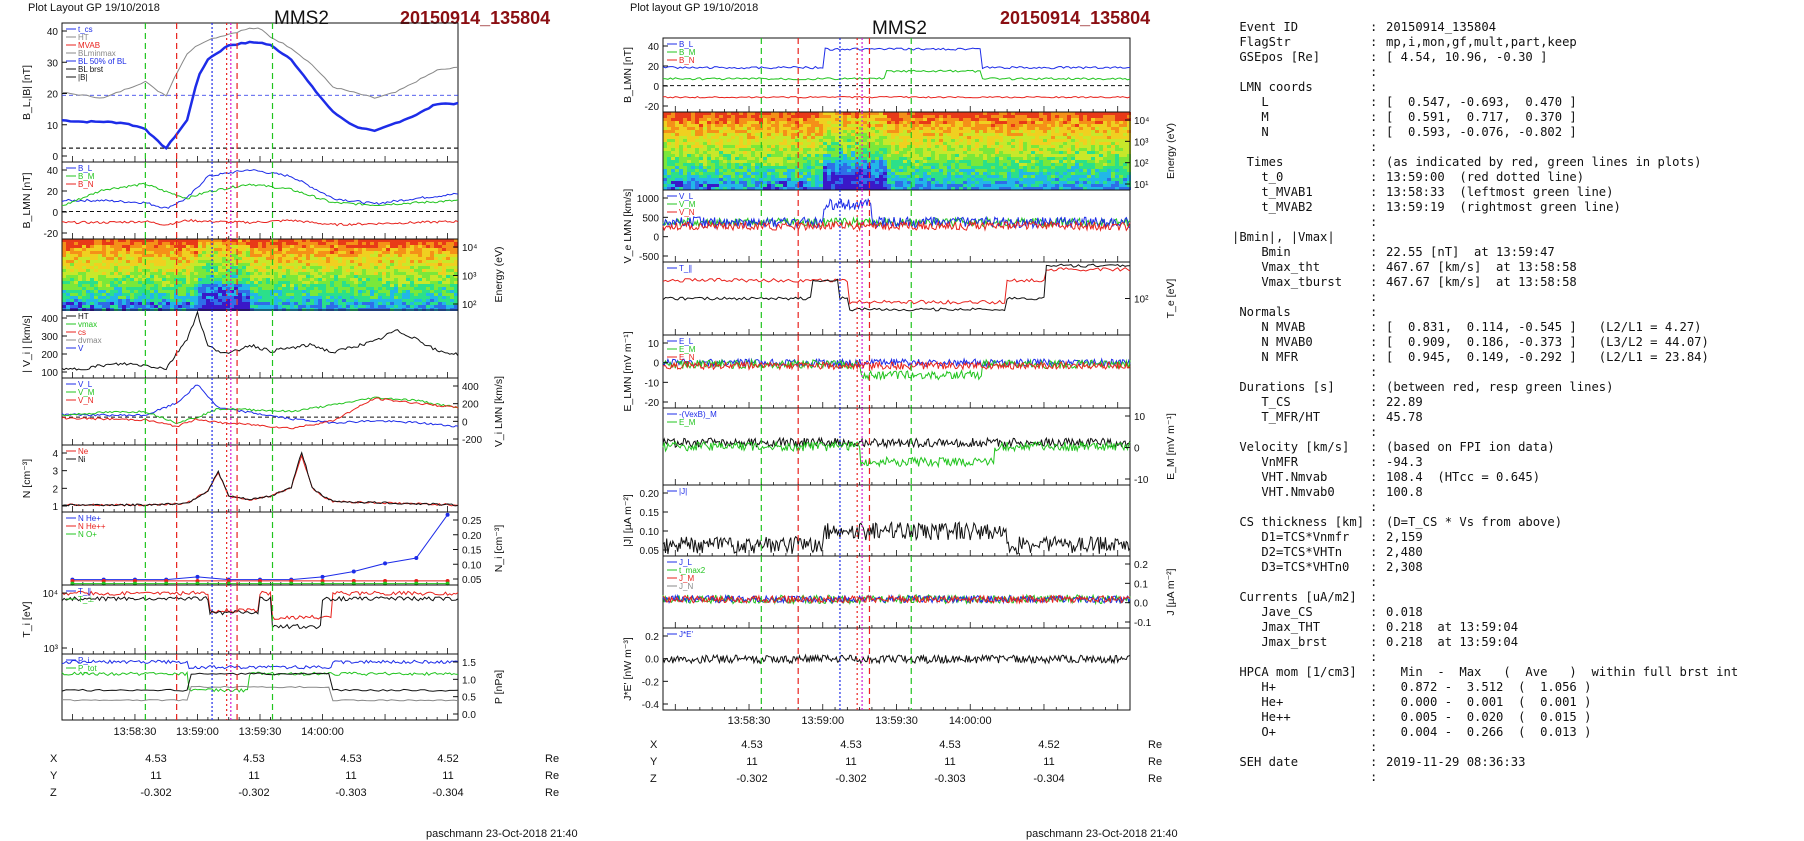 The image size is (1804, 841). I want to click on mid-1-ylabel: B_LMN [nT], so click(628, 75).